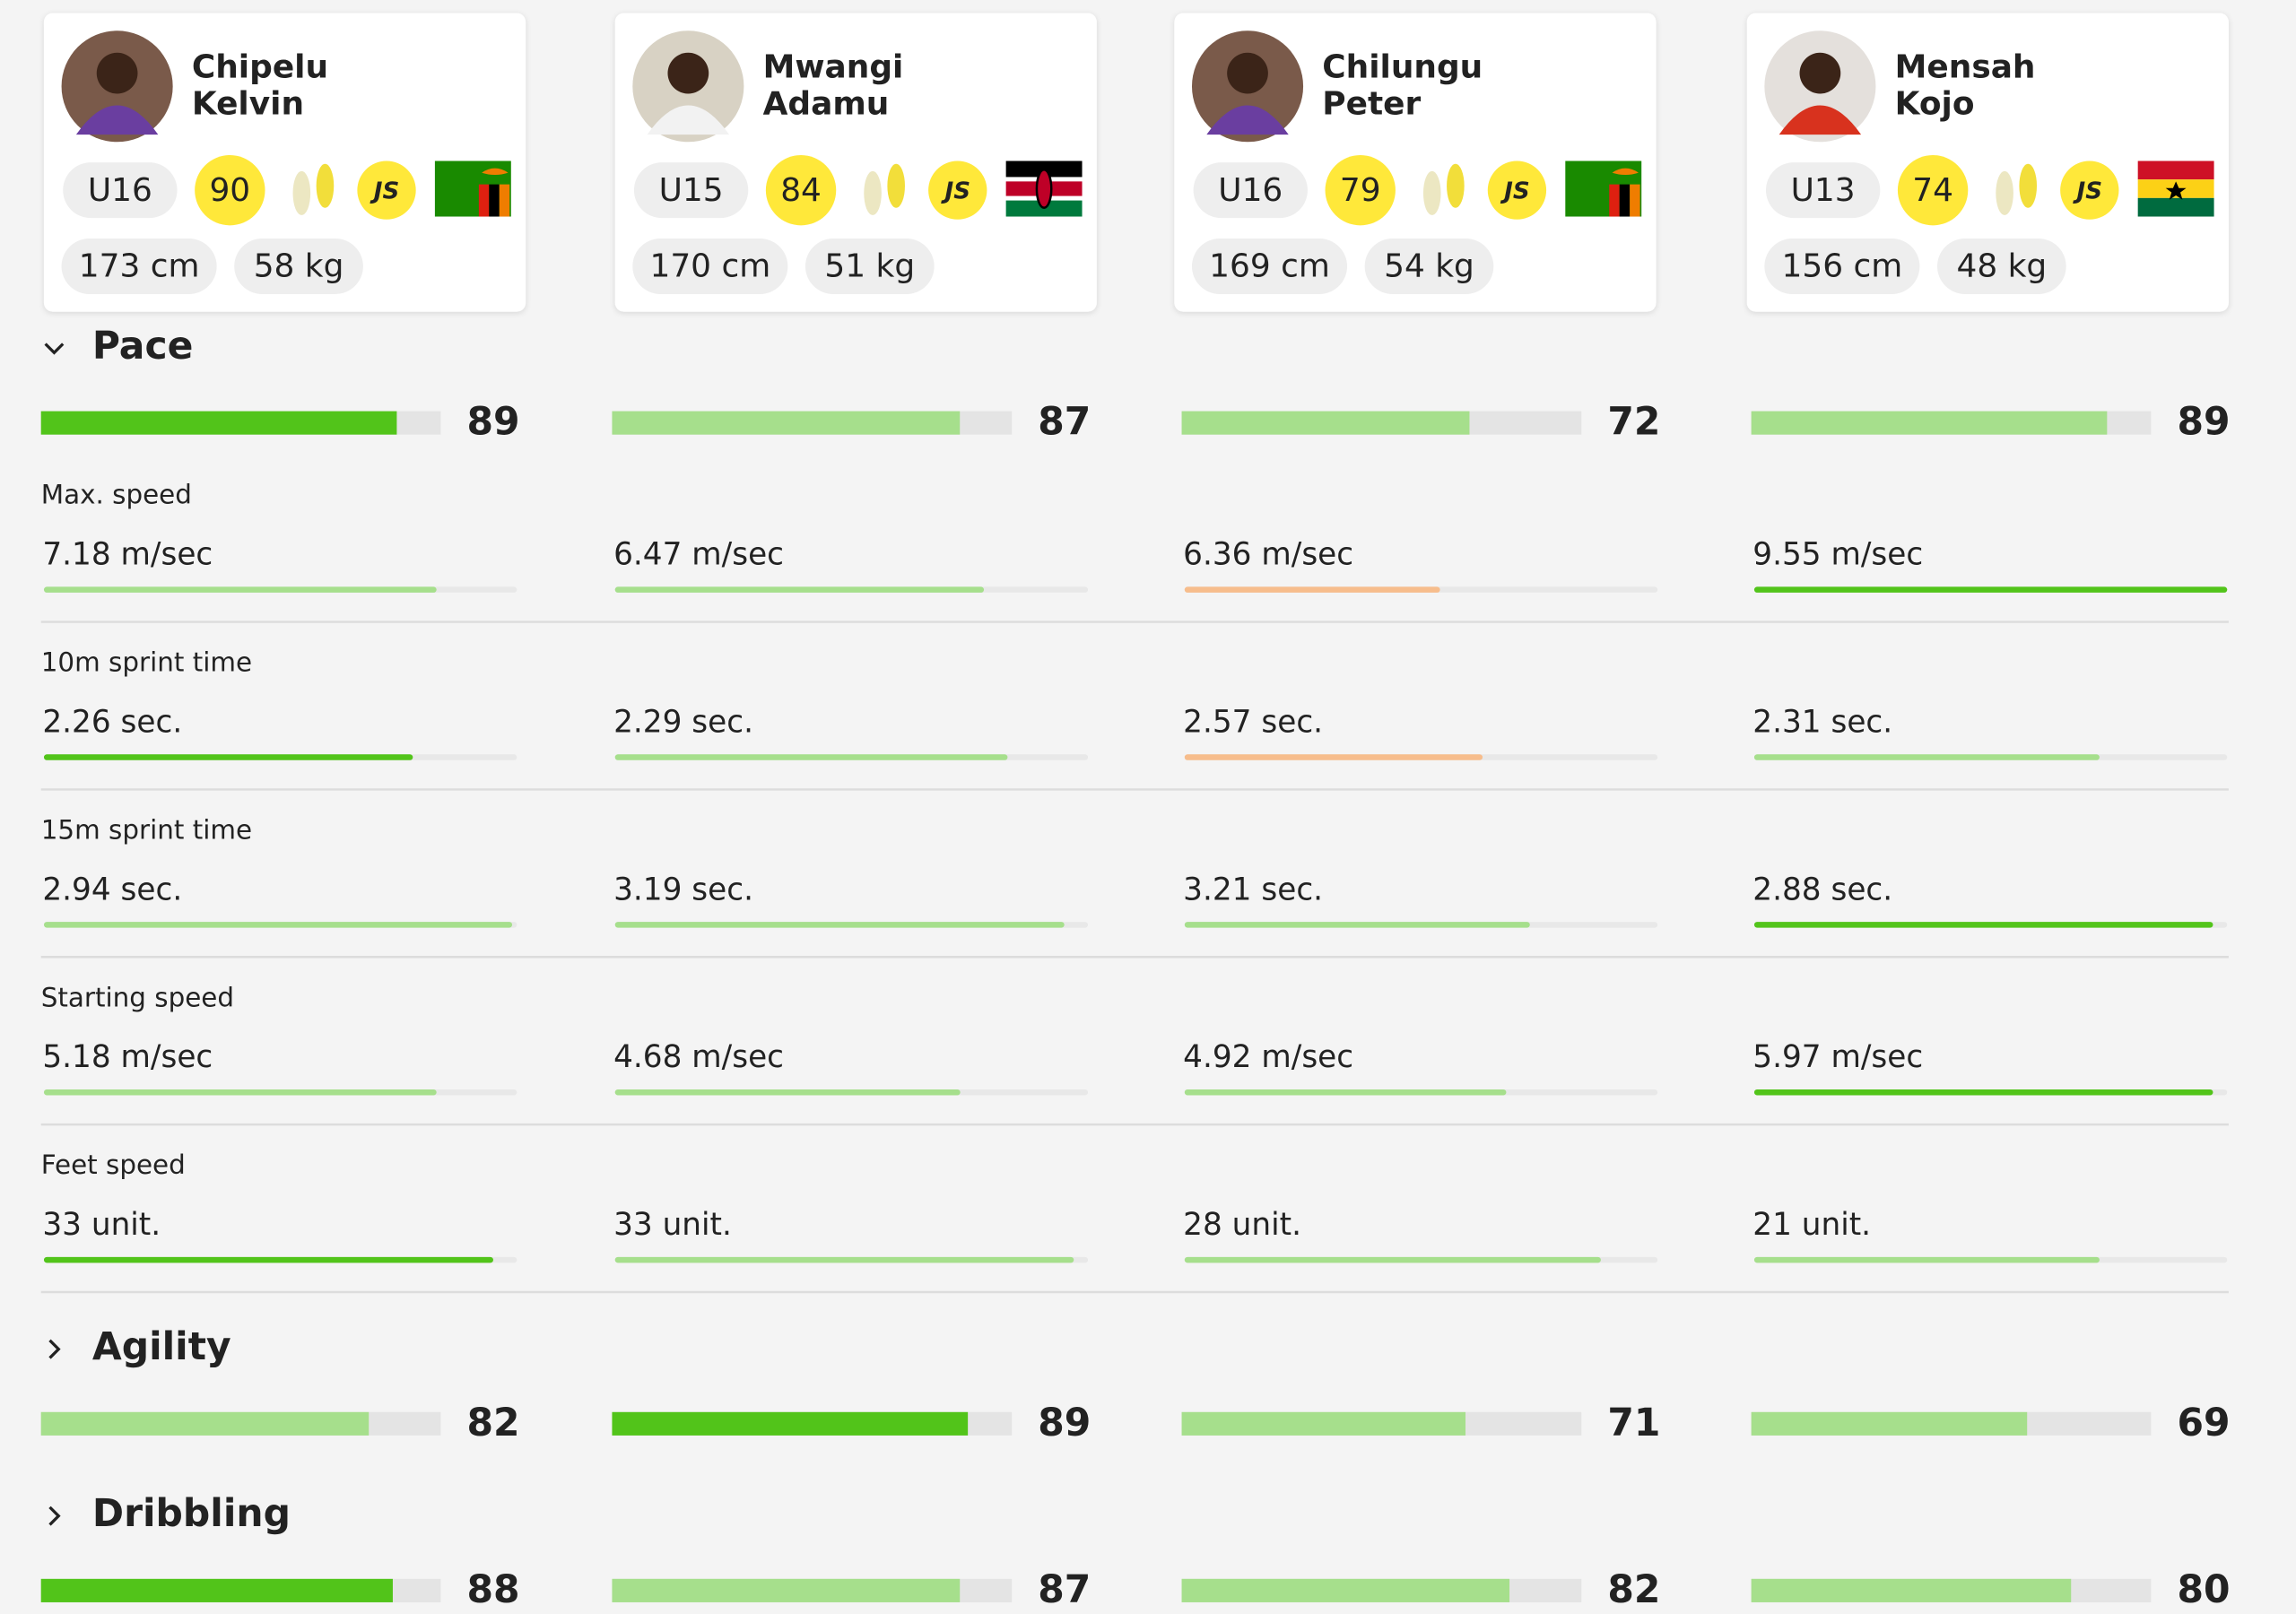 The width and height of the screenshot is (2296, 1614). Describe the element at coordinates (1811, 1225) in the screenshot. I see `metric-value: 21 unit.` at that location.